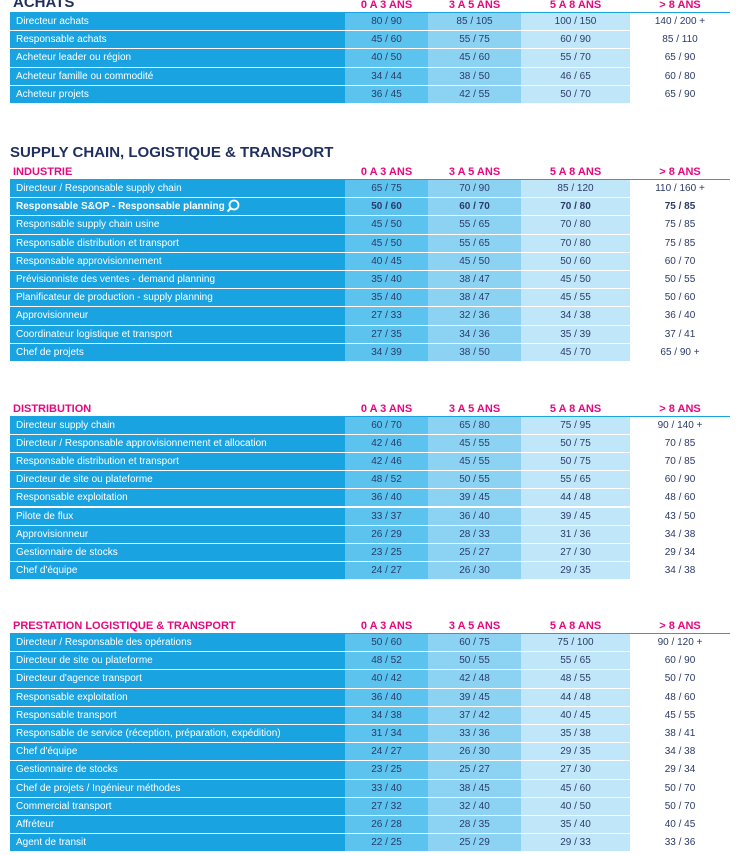 The width and height of the screenshot is (736, 855). Describe the element at coordinates (680, 697) in the screenshot. I see `salary-cell: 48 / 60` at that location.